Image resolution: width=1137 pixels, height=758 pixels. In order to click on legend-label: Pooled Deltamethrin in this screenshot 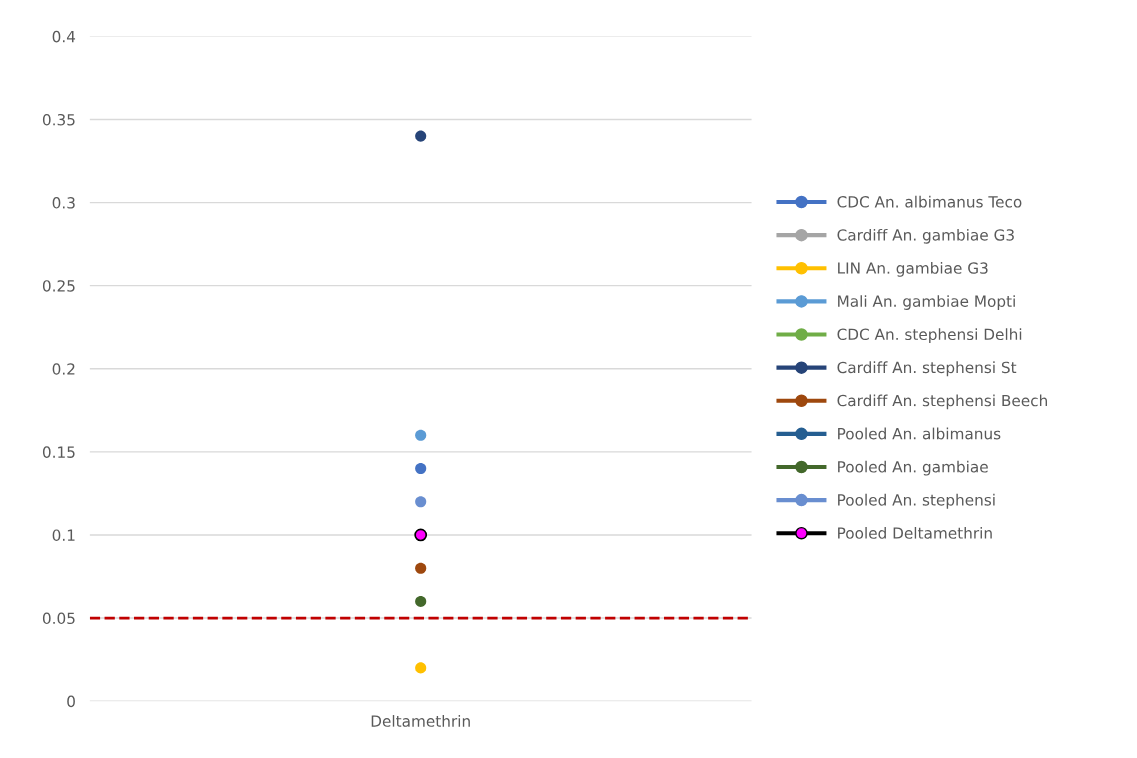, I will do `click(915, 532)`.